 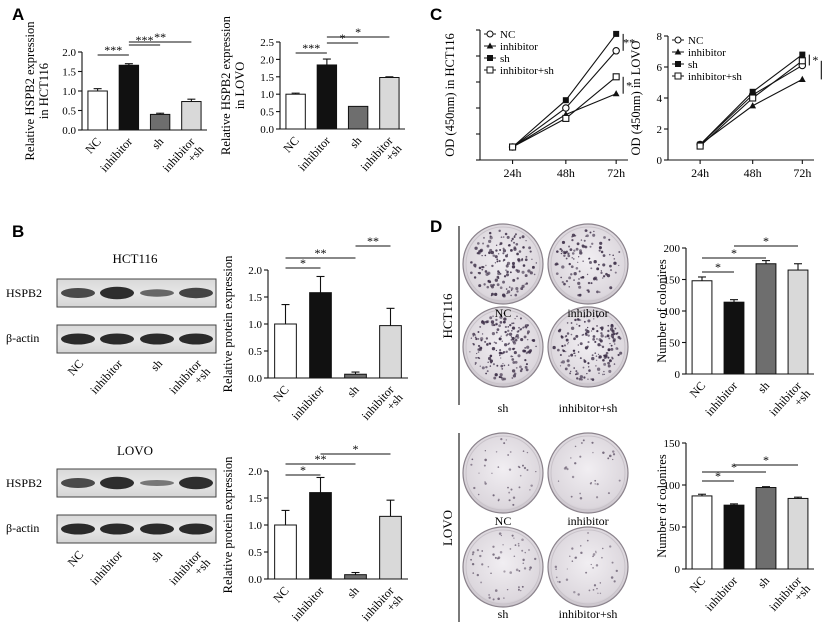 What do you see at coordinates (196, 339) in the screenshot?
I see `band-actin` at bounding box center [196, 339].